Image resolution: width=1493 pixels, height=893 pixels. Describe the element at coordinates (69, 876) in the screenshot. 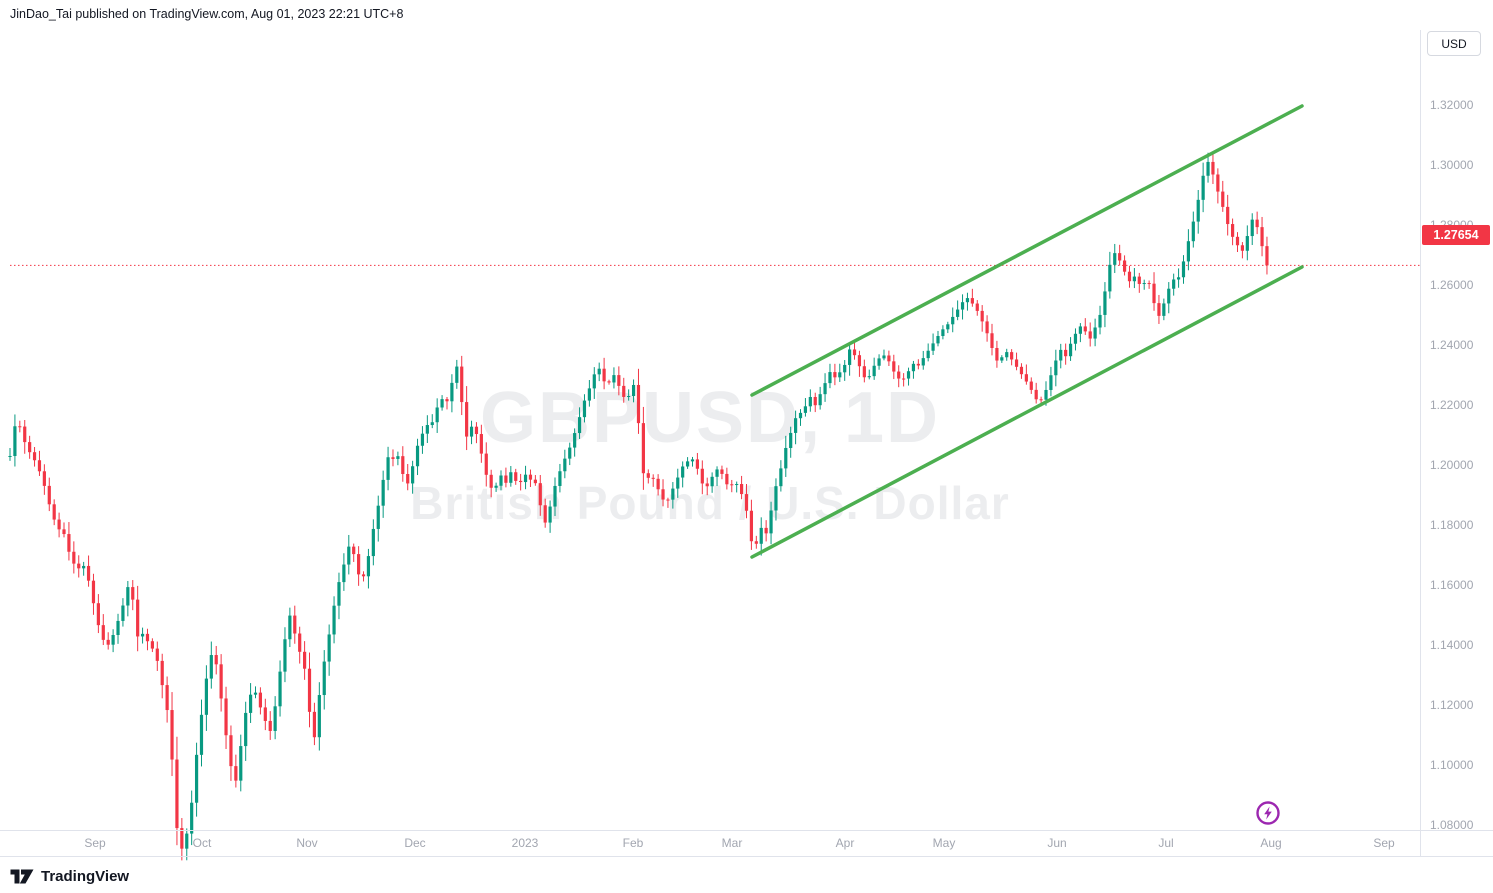

I see `footer-brand: TradingView` at that location.